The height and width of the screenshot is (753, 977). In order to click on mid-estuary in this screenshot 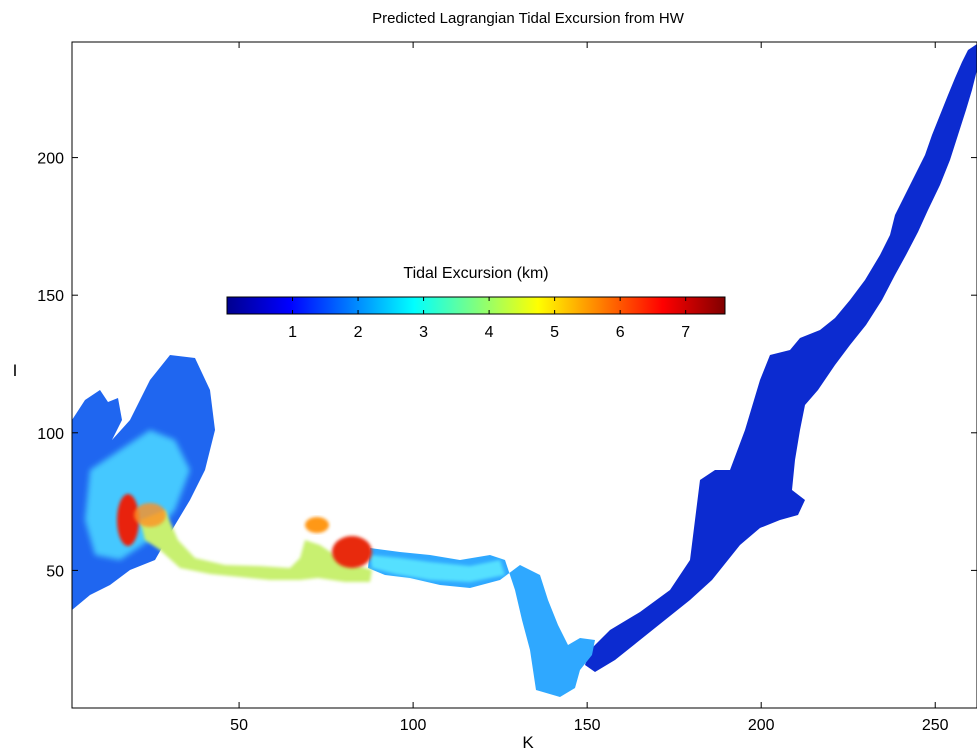, I will do `click(481, 622)`.